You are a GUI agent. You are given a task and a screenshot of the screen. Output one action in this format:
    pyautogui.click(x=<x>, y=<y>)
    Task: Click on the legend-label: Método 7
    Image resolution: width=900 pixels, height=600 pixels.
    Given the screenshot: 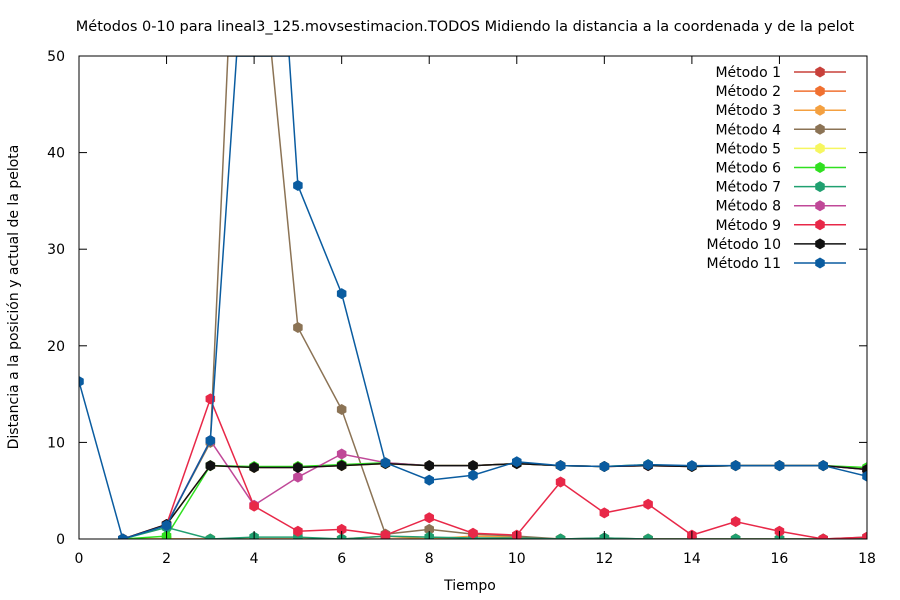 What is the action you would take?
    pyautogui.click(x=748, y=188)
    